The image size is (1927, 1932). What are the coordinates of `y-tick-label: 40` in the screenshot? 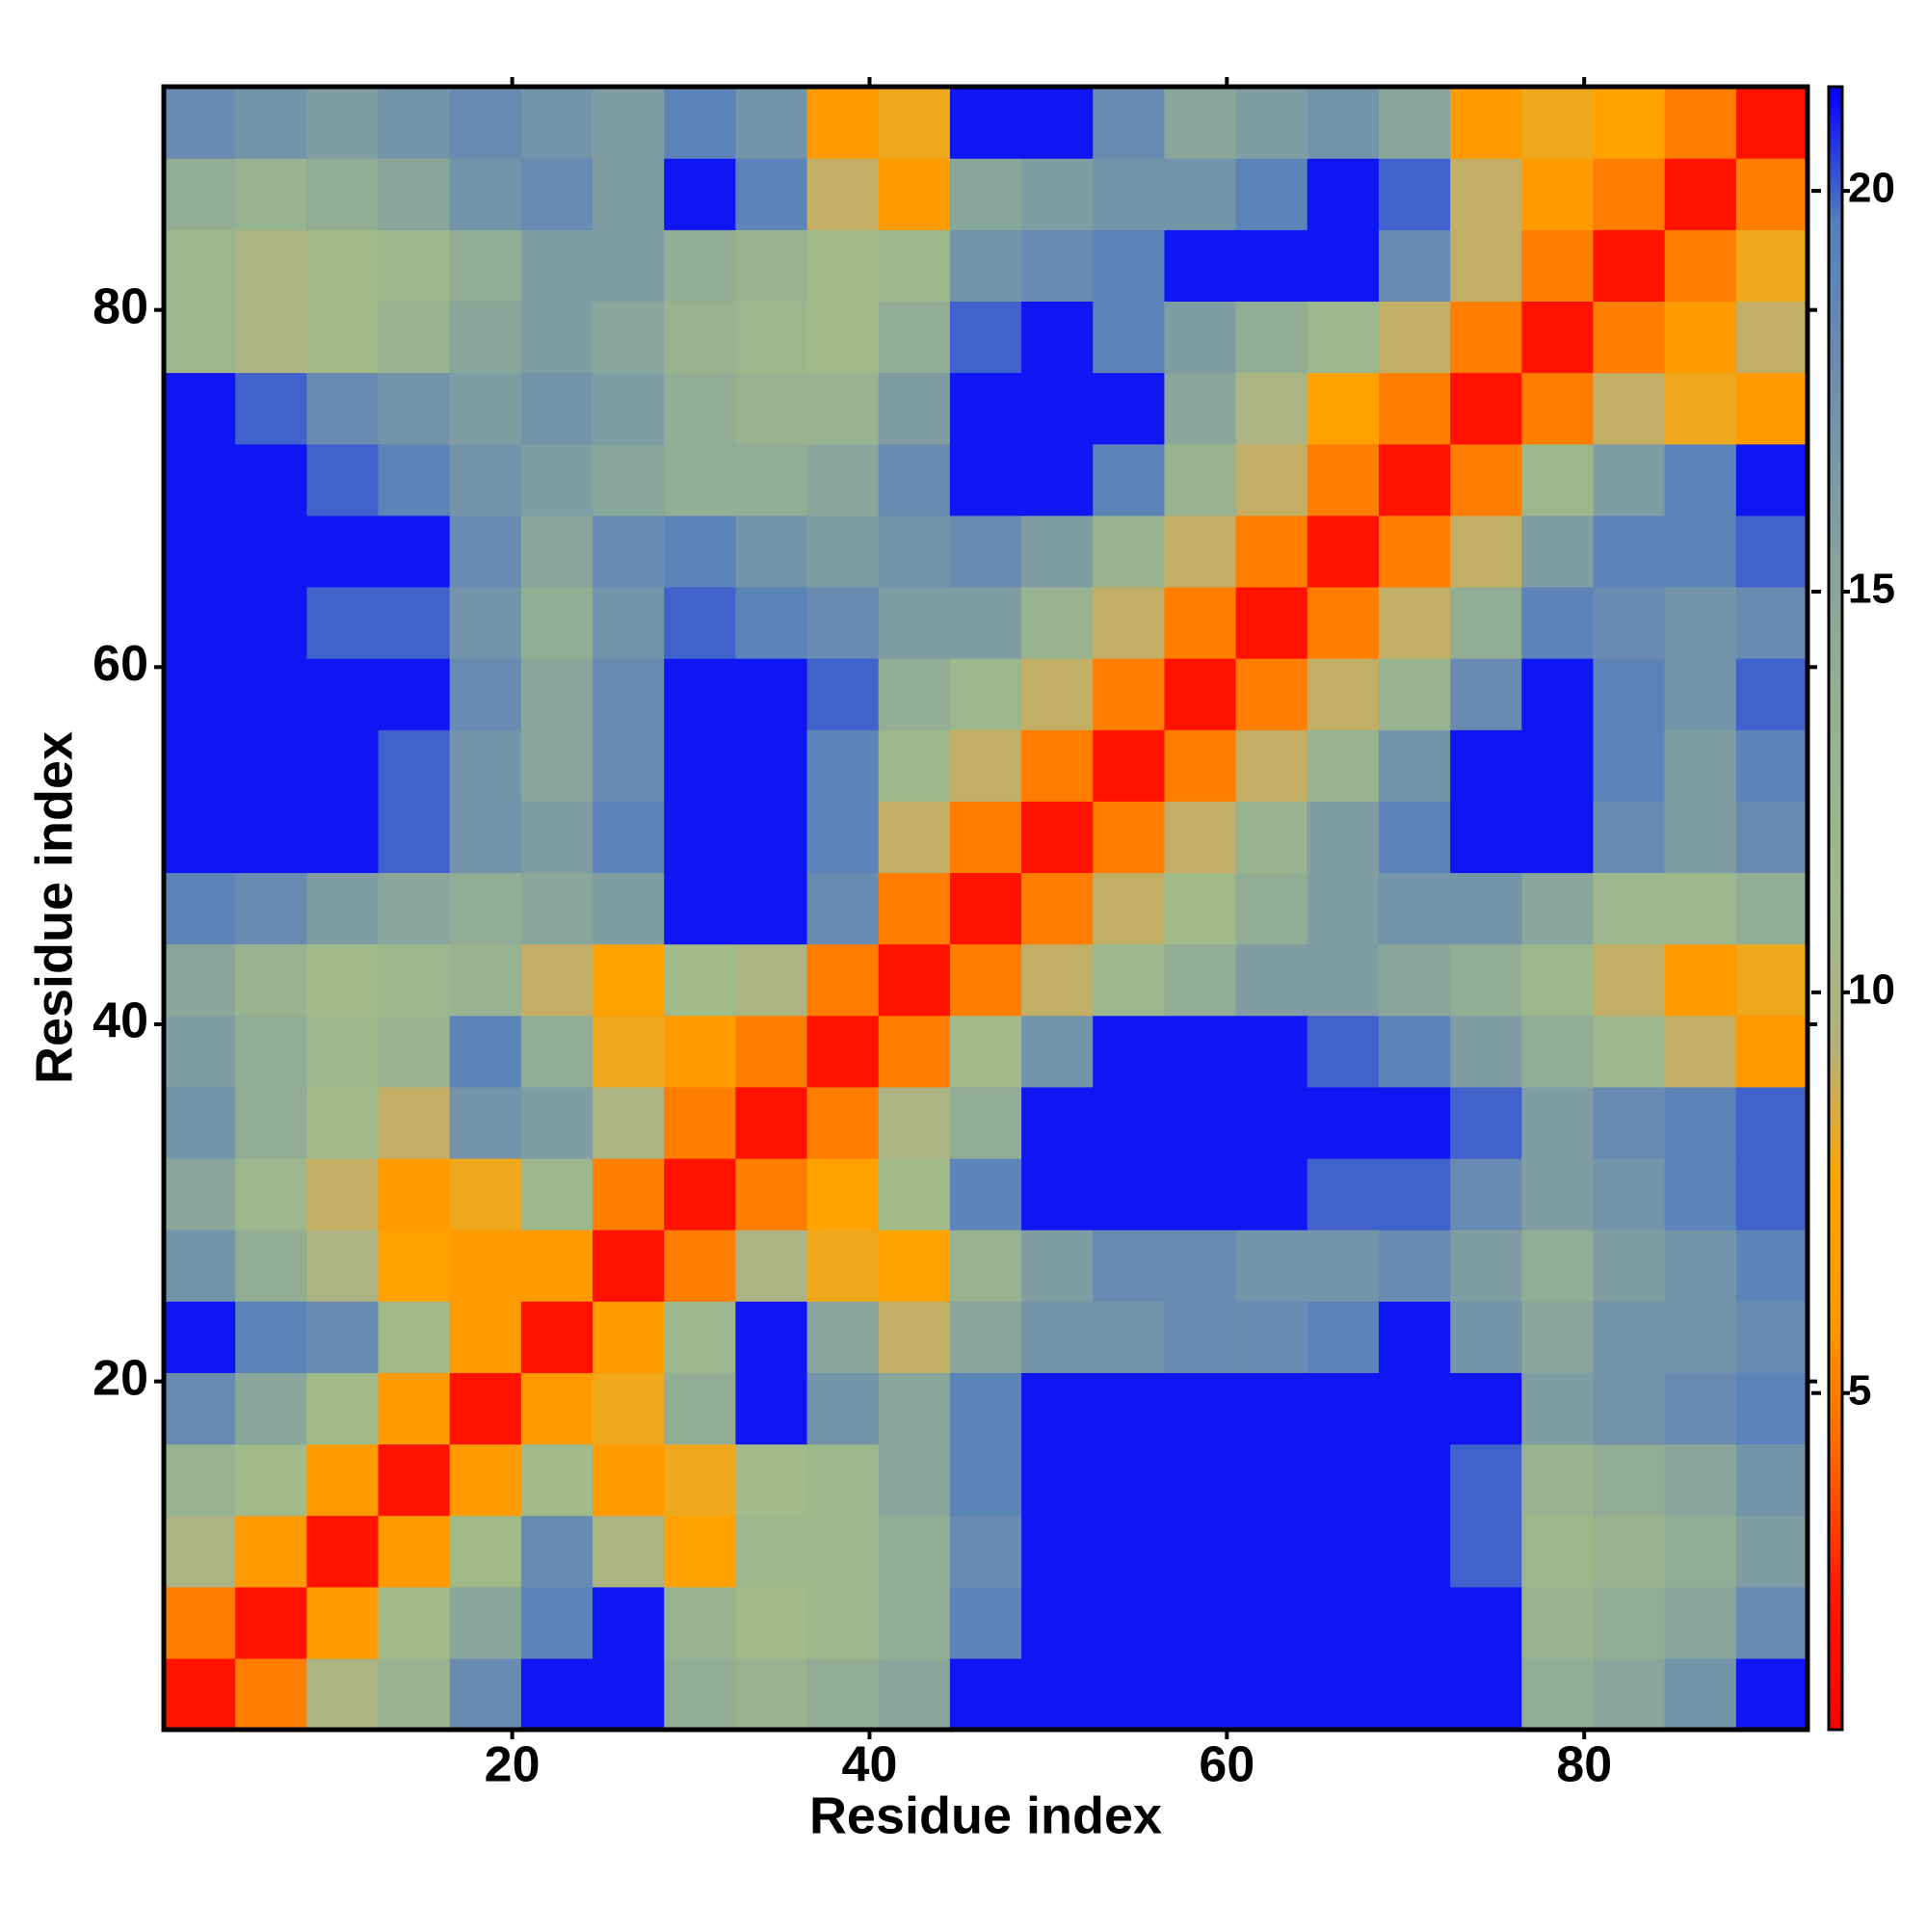 It's located at (120, 1021).